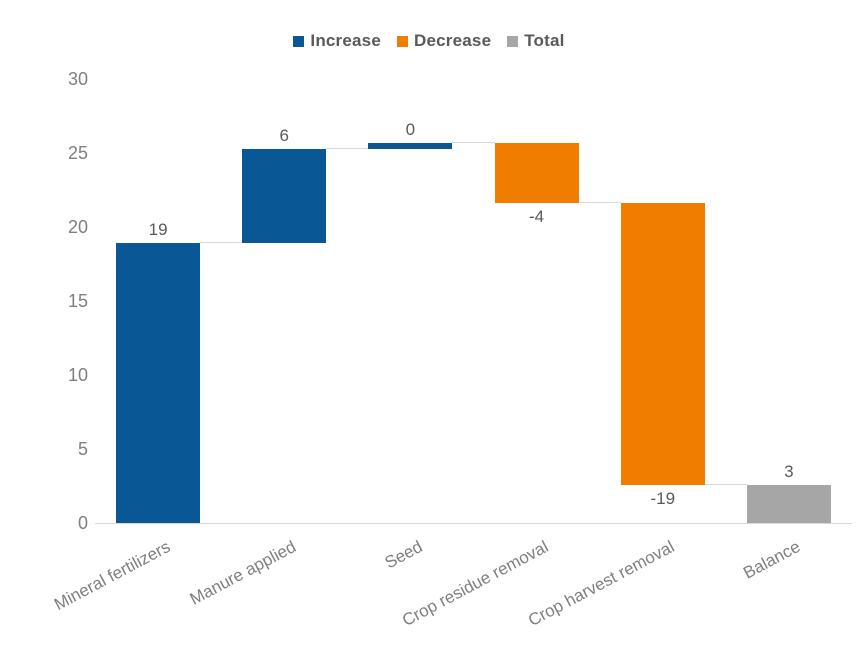 This screenshot has width=858, height=651. I want to click on y-axis-tick-label: 25, so click(77, 153).